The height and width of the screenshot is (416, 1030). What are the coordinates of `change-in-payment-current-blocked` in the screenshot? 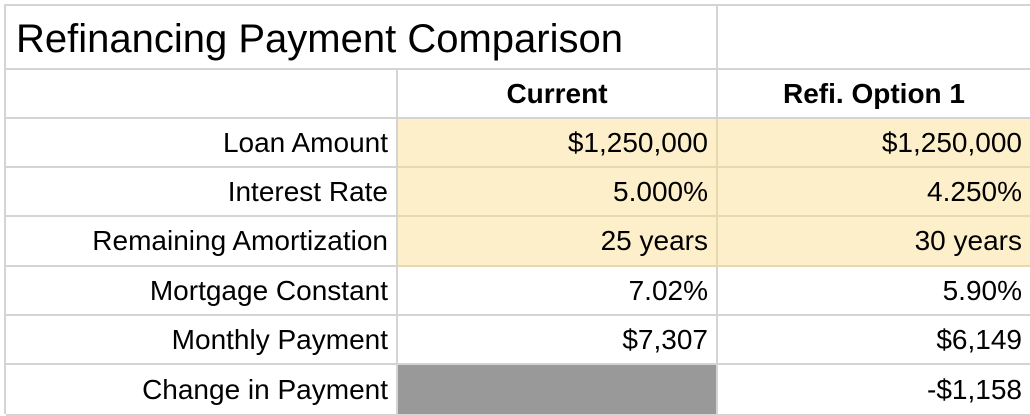 It's located at (558, 390).